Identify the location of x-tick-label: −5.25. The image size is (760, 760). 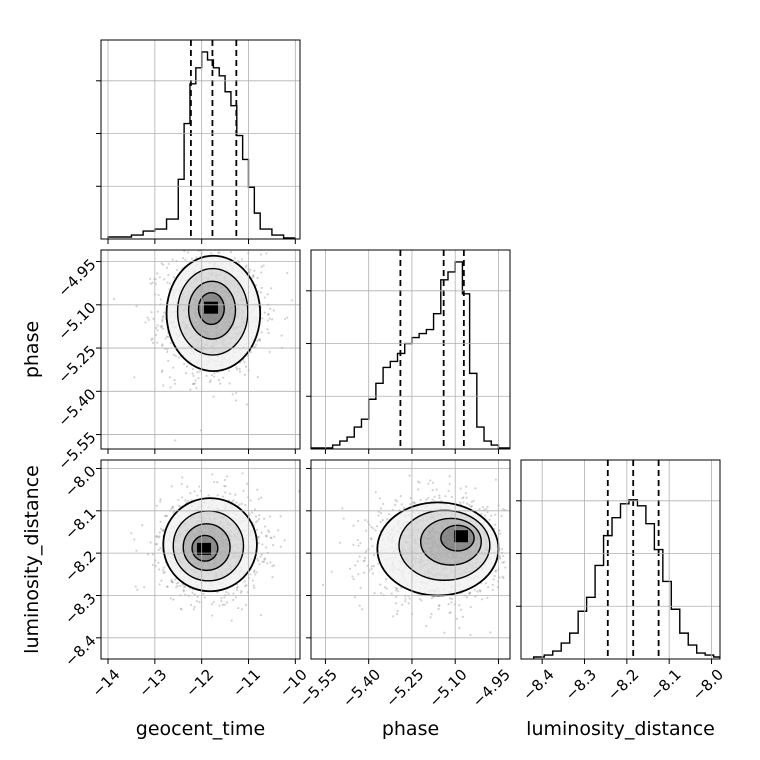
(404, 687).